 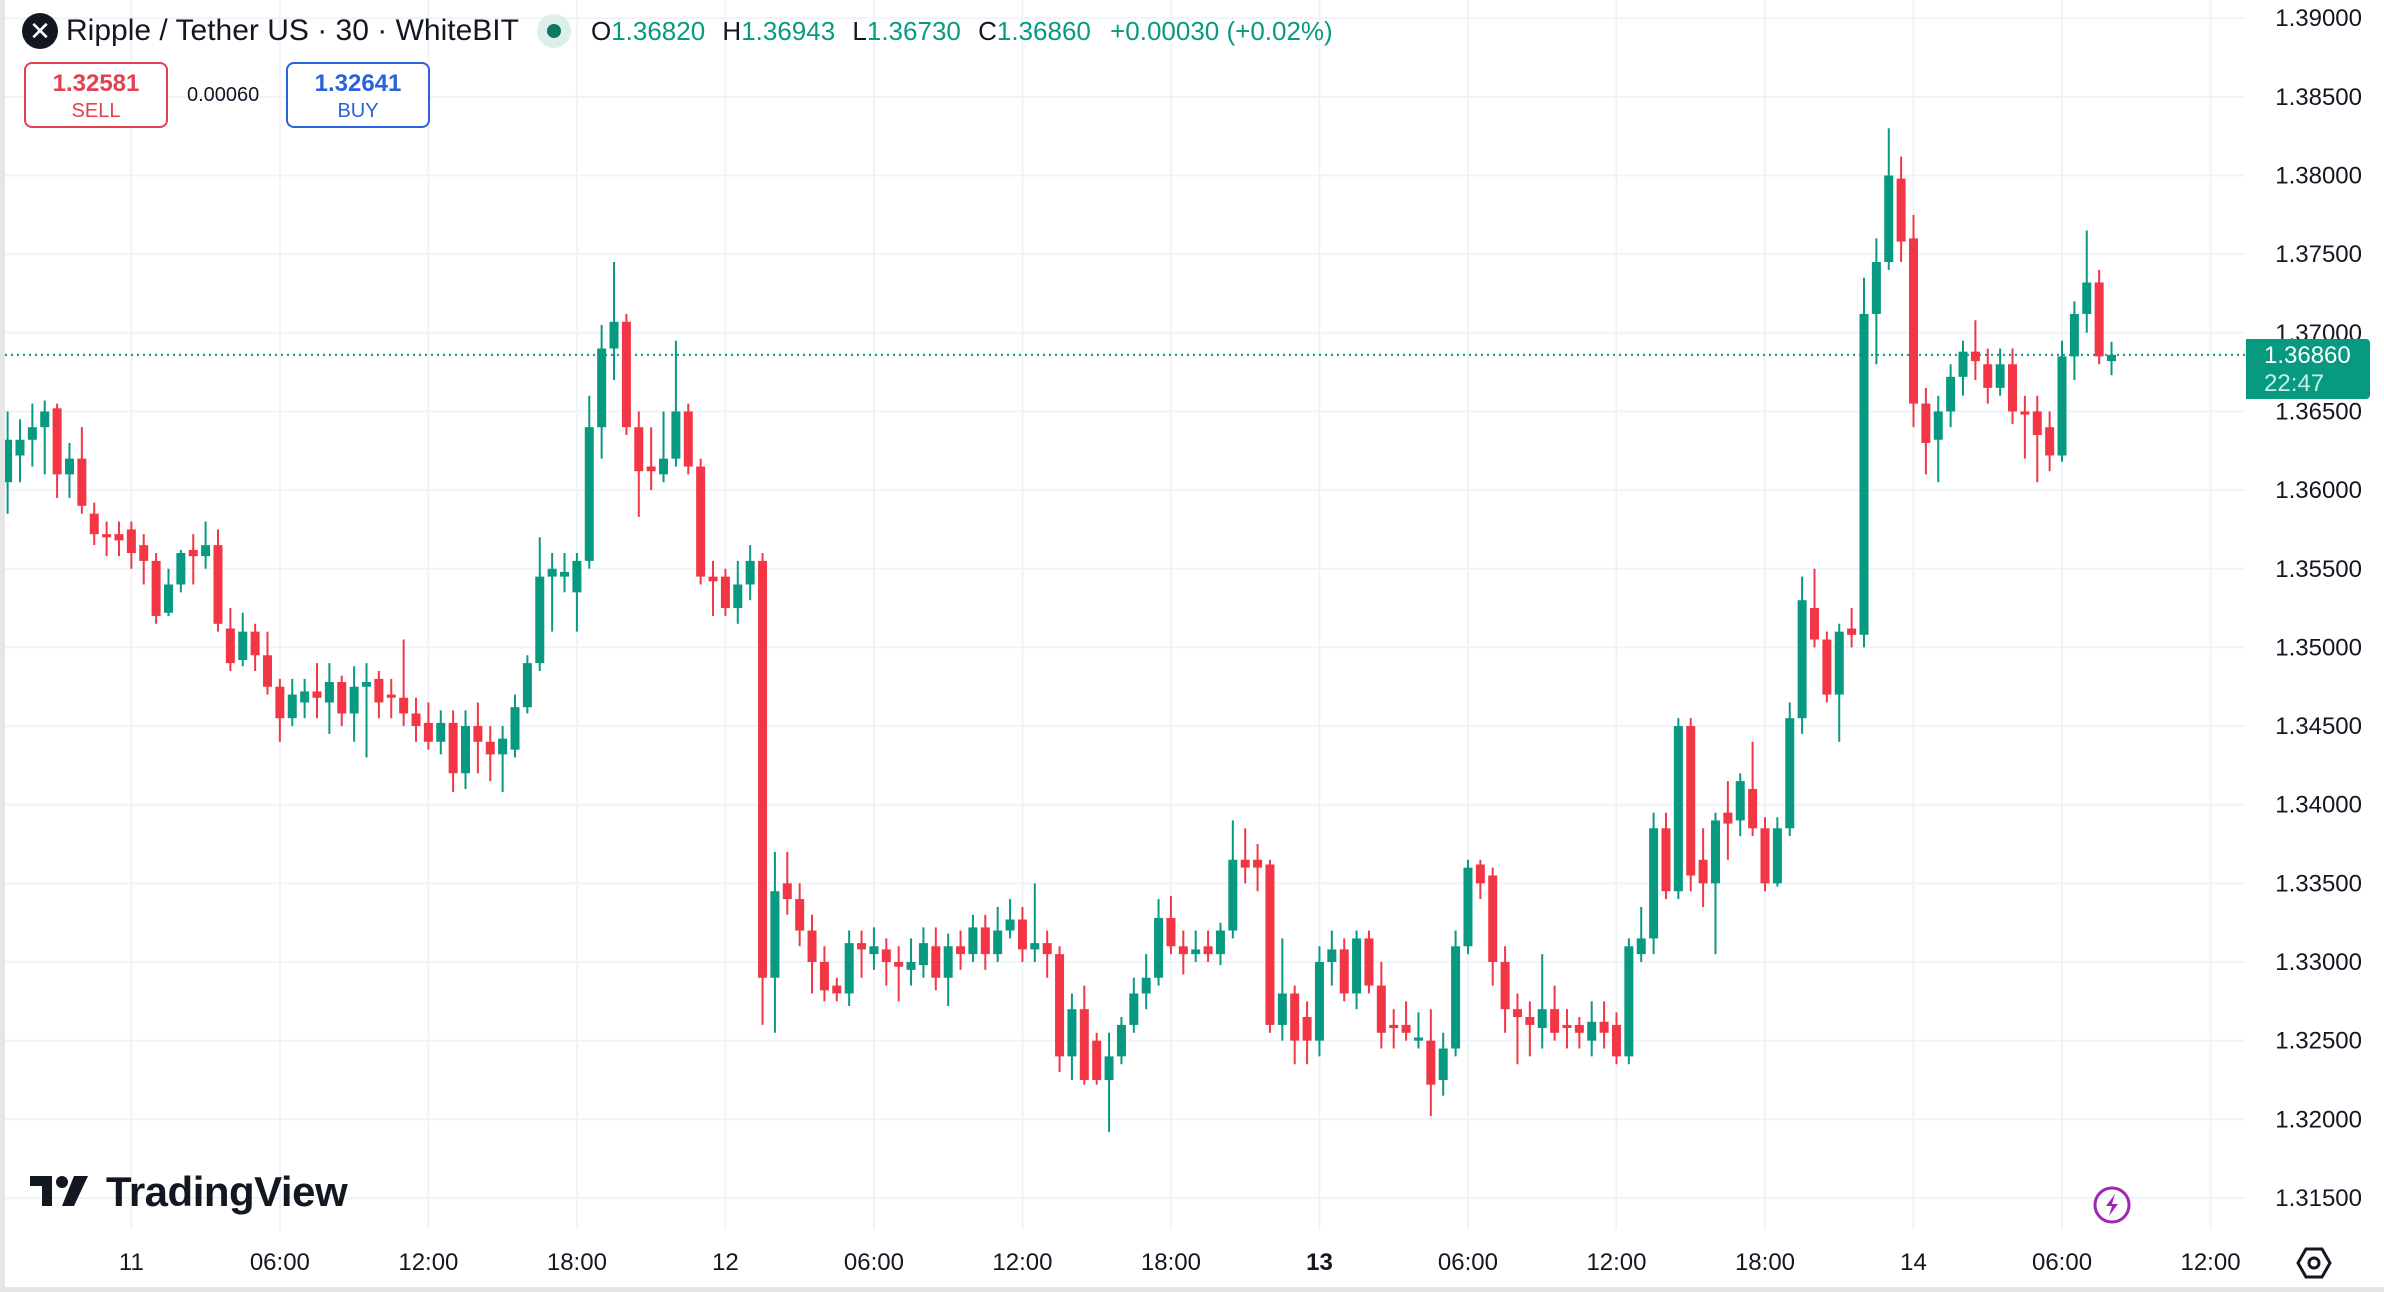 I want to click on lightning-icon, so click(x=2112, y=1205).